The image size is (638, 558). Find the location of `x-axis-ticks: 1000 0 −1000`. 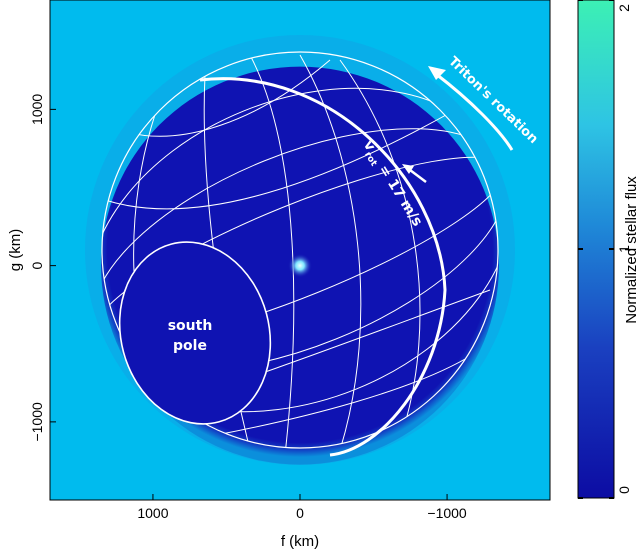

x-axis-ticks: 1000 0 −1000 is located at coordinates (302, 507).